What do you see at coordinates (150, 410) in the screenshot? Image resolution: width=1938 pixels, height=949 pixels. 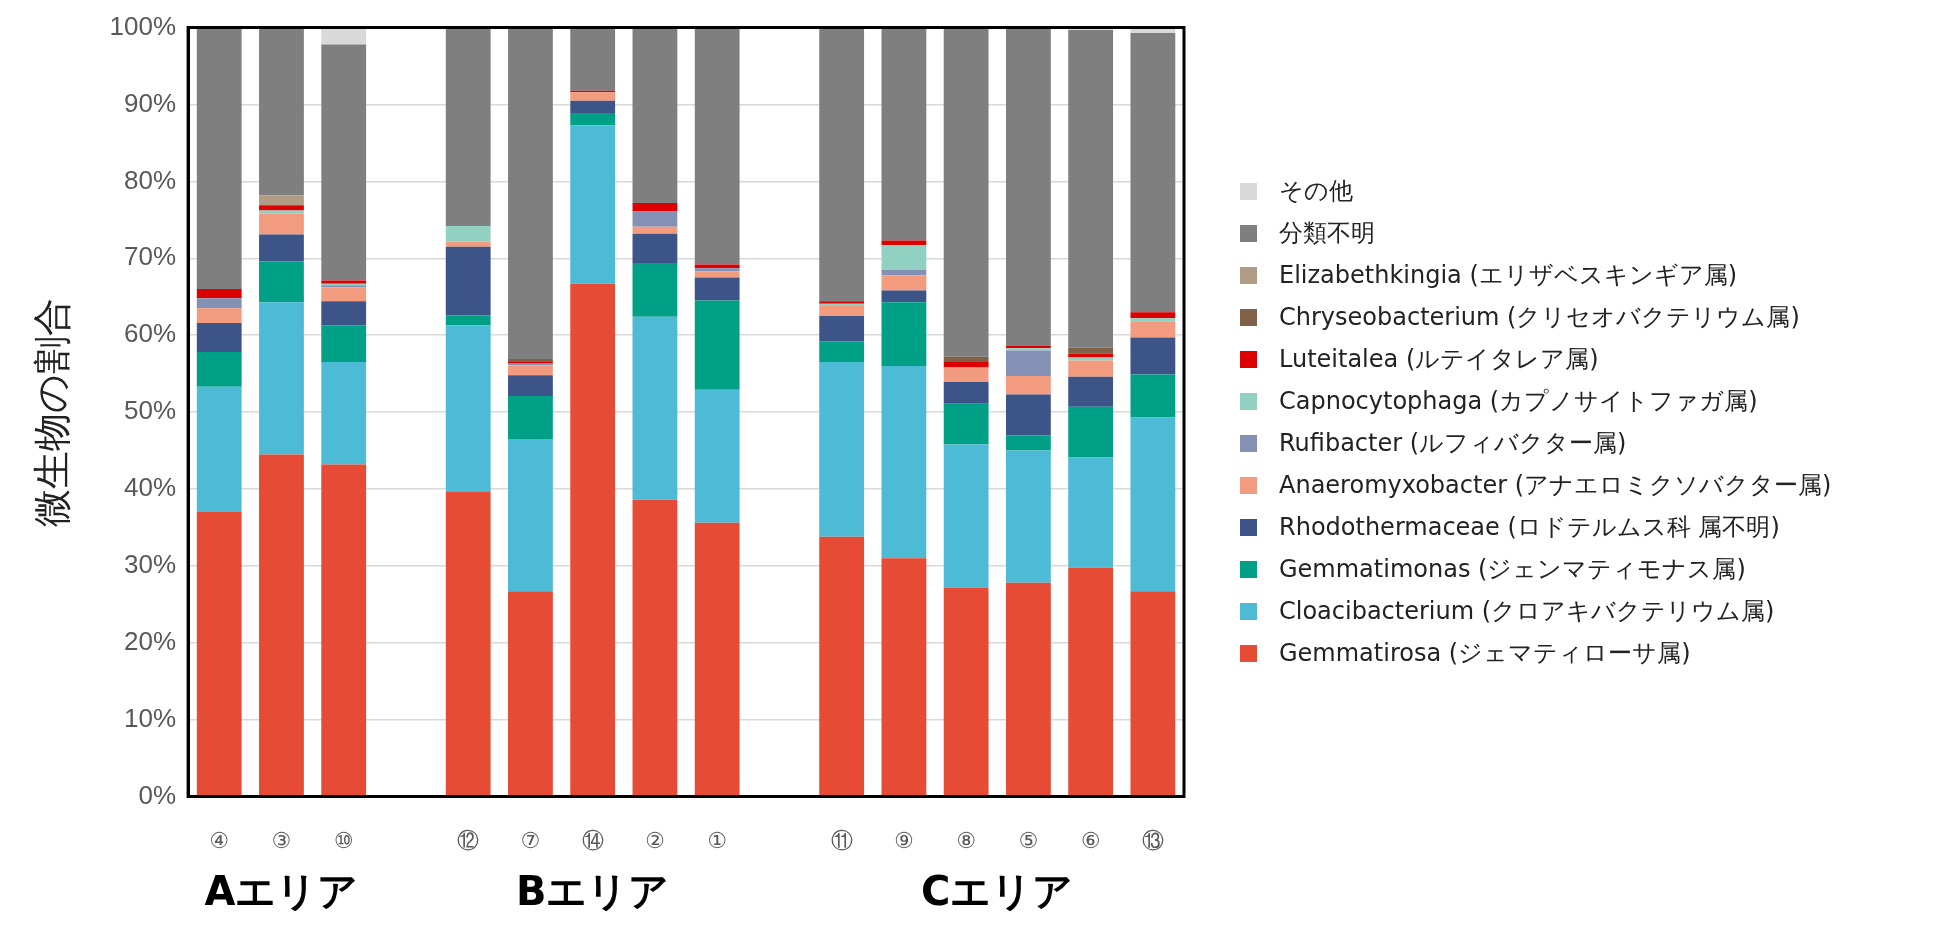 I see `y-tick-label: 50%` at bounding box center [150, 410].